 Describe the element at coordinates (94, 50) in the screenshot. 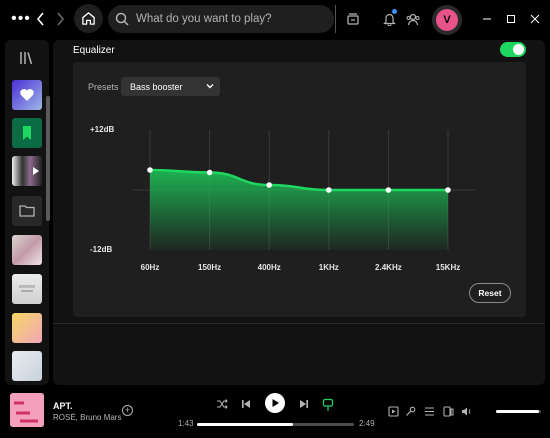

I see `equalizer-title: Equalizer` at that location.